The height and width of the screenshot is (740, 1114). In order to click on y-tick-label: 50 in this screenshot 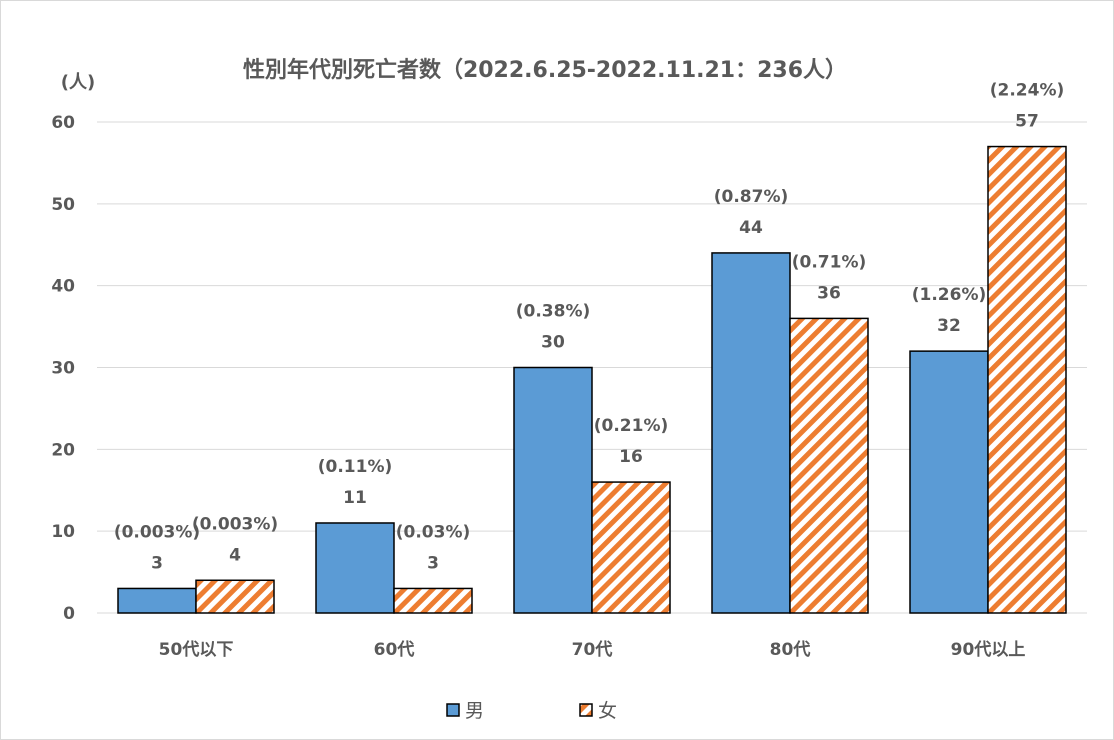, I will do `click(63, 205)`.